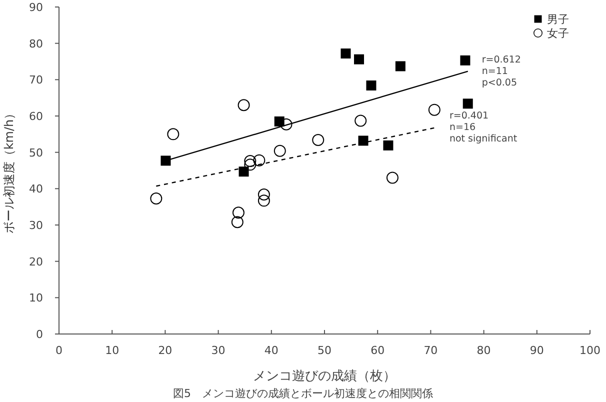 This screenshot has width=606, height=402. Describe the element at coordinates (36, 80) in the screenshot. I see `y-tick-label: 70` at that location.